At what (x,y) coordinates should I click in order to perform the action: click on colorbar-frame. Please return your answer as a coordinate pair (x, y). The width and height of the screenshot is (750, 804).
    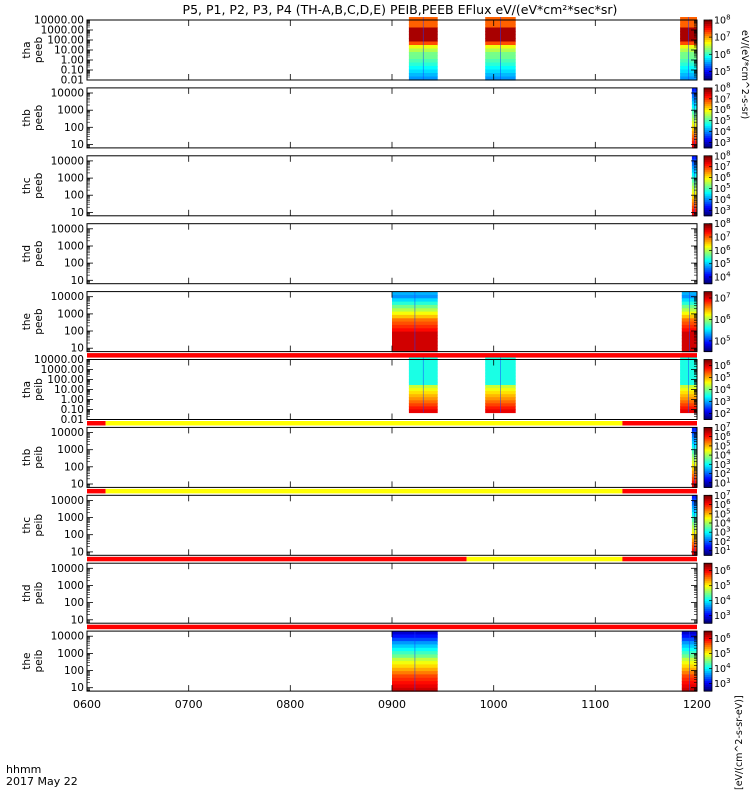
    Looking at the image, I should click on (708, 50).